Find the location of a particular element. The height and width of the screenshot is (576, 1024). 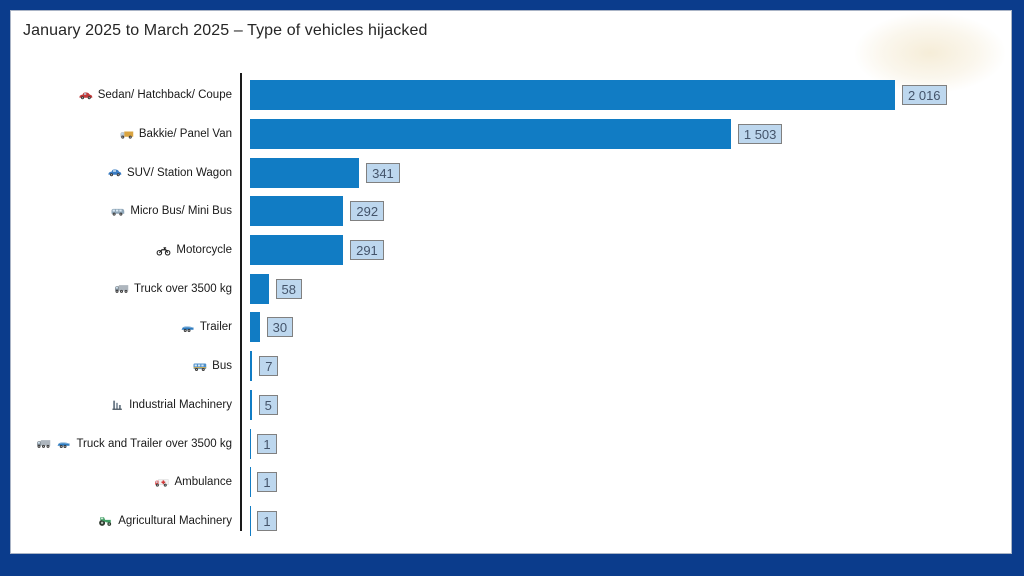

minibus-icon is located at coordinates (117, 211).